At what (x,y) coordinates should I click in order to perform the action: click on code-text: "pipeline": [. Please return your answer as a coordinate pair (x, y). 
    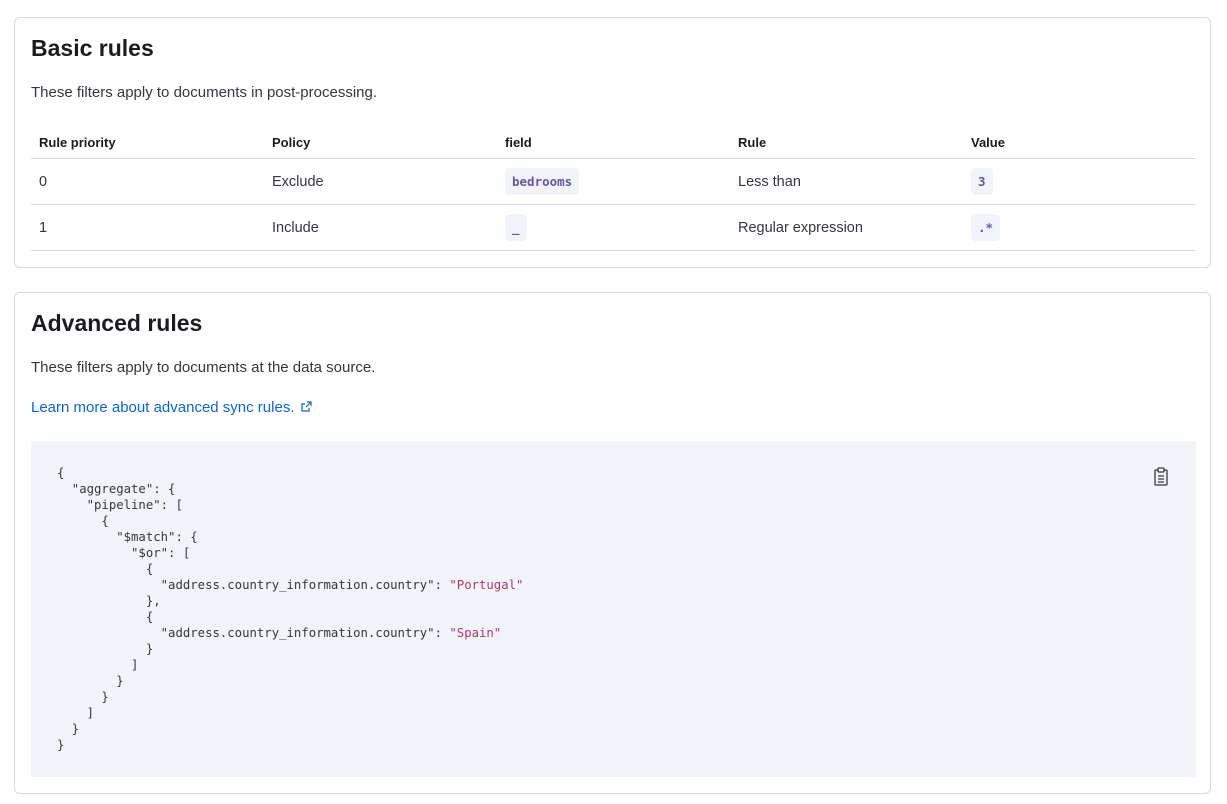
    Looking at the image, I should click on (120, 505).